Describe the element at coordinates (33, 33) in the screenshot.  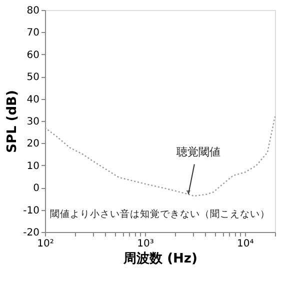
I see `y-tick-label: 70` at that location.